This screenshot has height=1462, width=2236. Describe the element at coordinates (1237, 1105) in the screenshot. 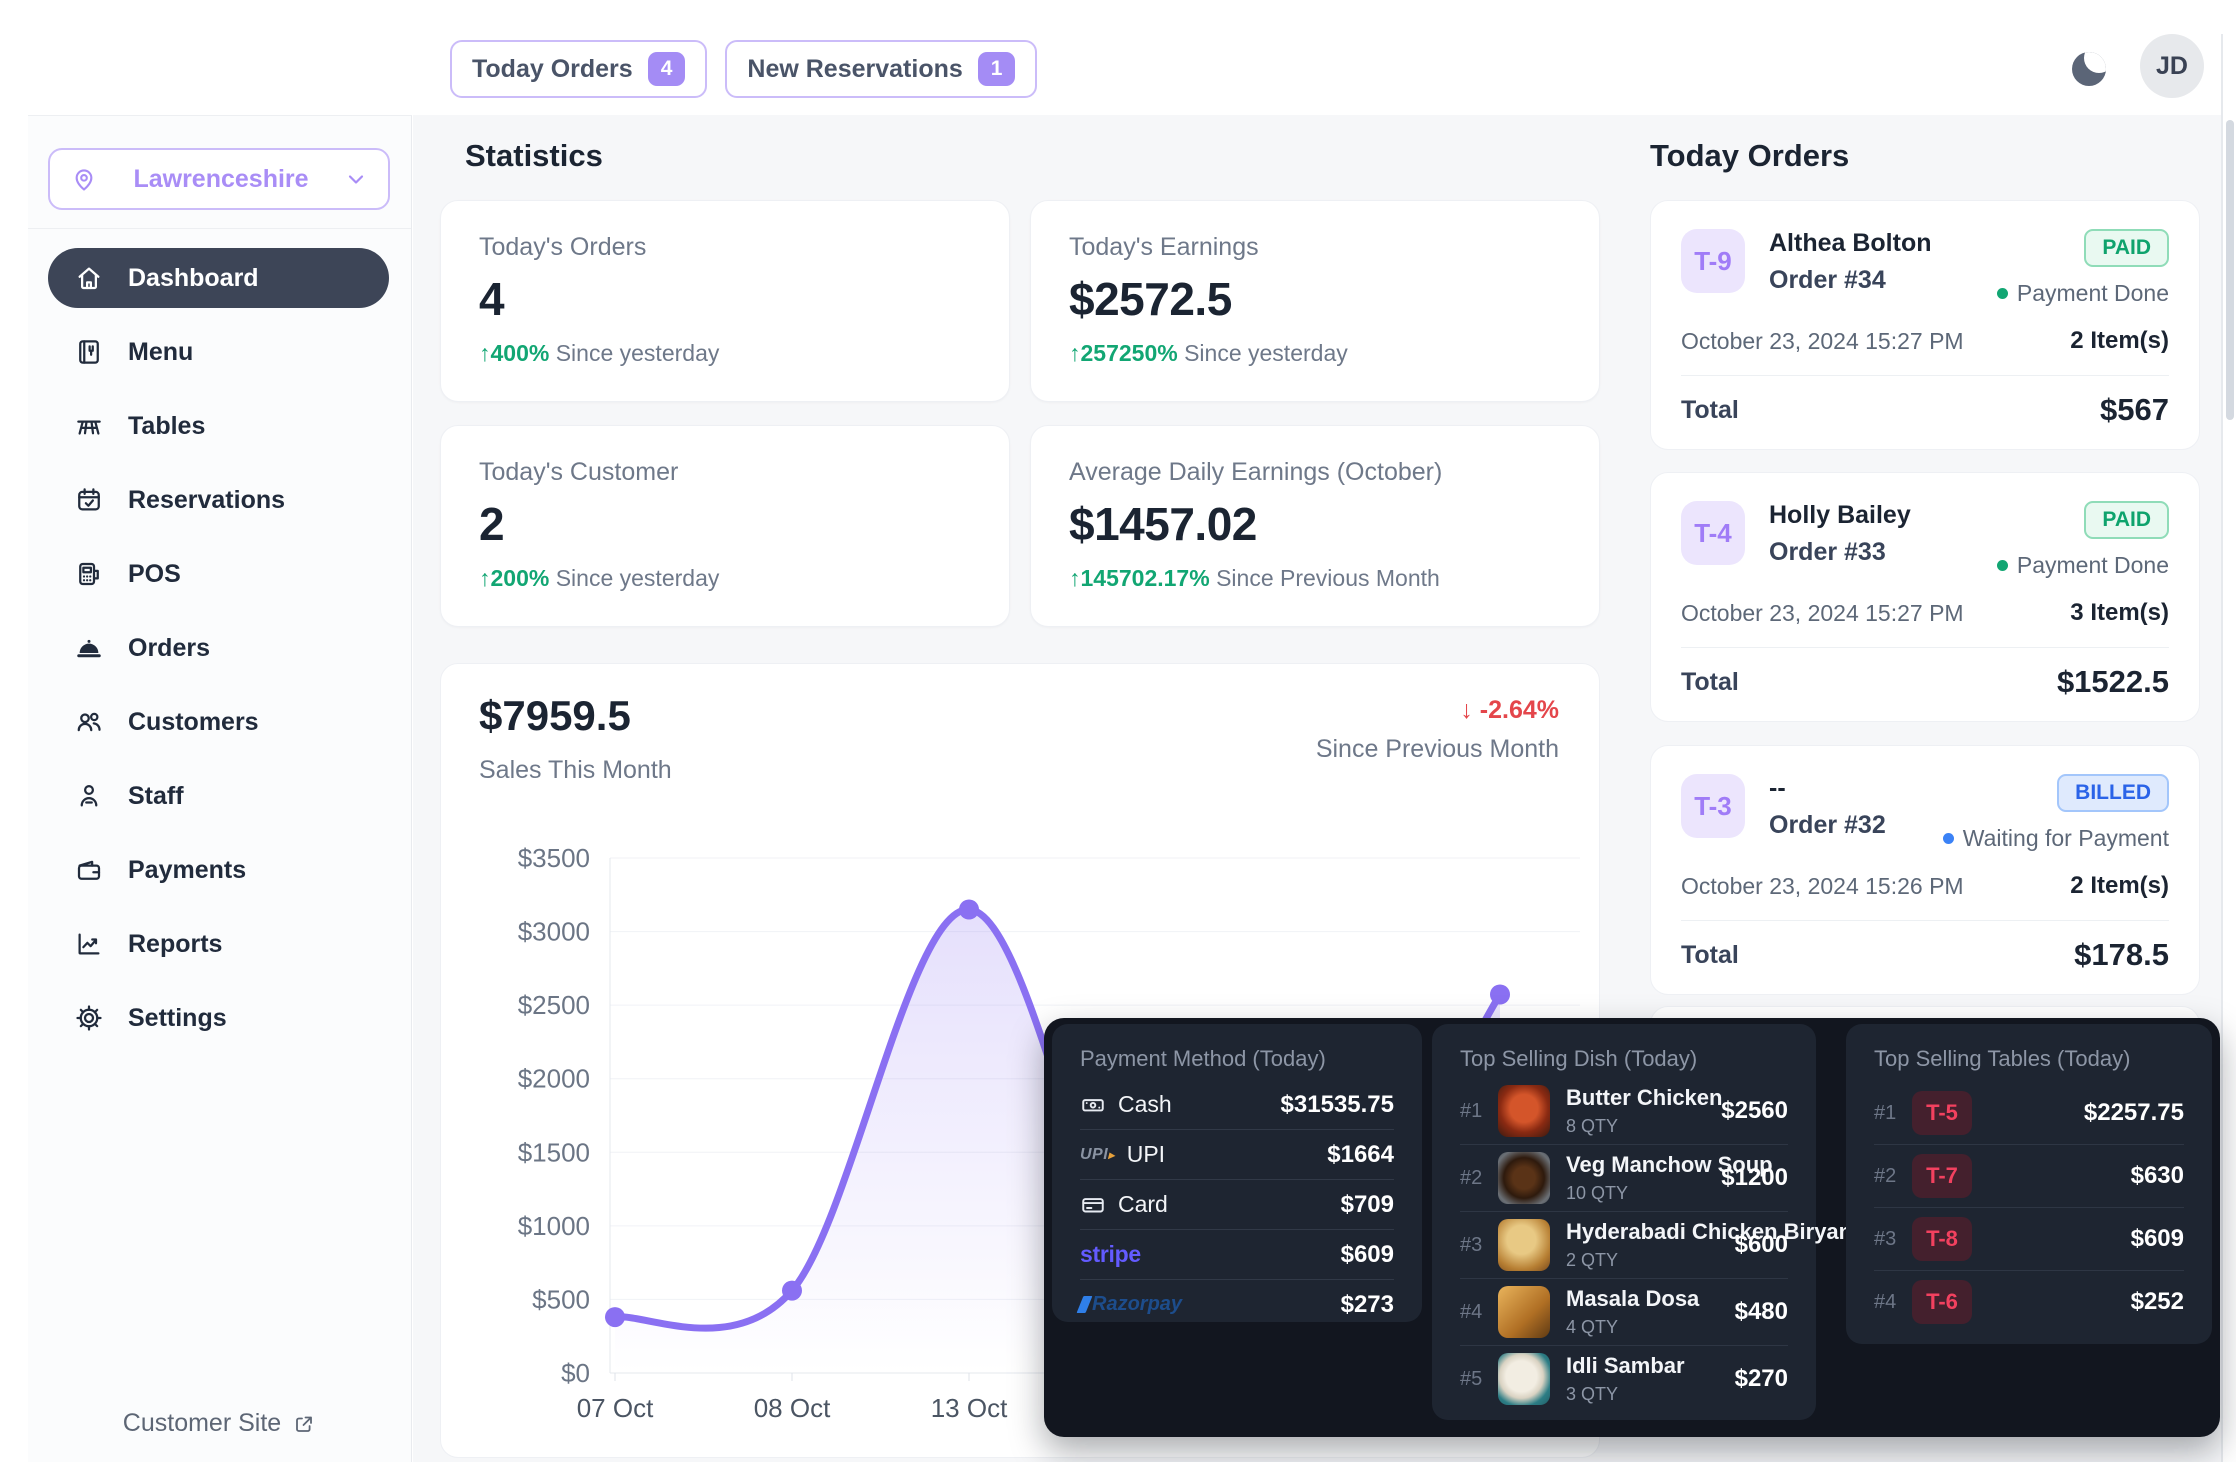

I see `payment-method-row: Cash $31535.75` at that location.